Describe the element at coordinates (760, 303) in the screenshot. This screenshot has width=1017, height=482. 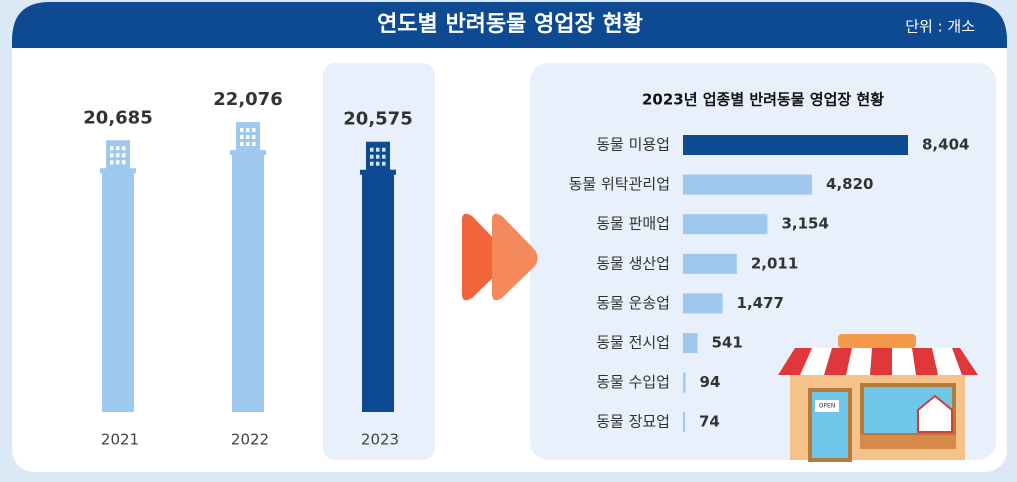
I see `value-label: 1,477` at that location.